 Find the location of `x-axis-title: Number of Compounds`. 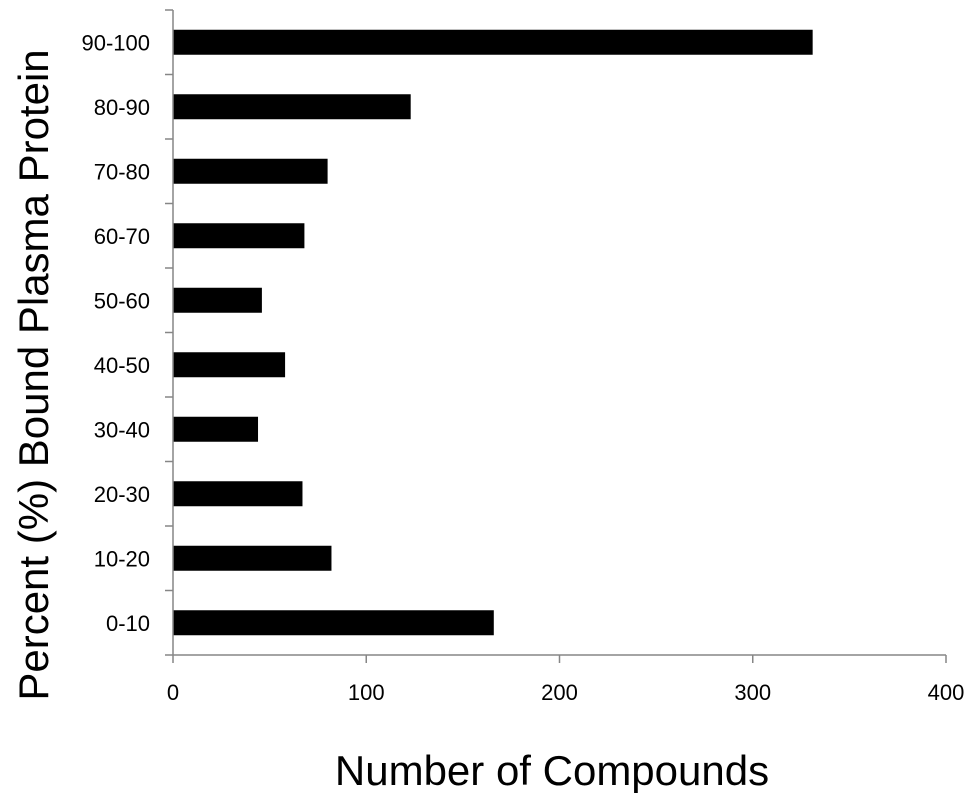

x-axis-title: Number of Compounds is located at coordinates (552, 770).